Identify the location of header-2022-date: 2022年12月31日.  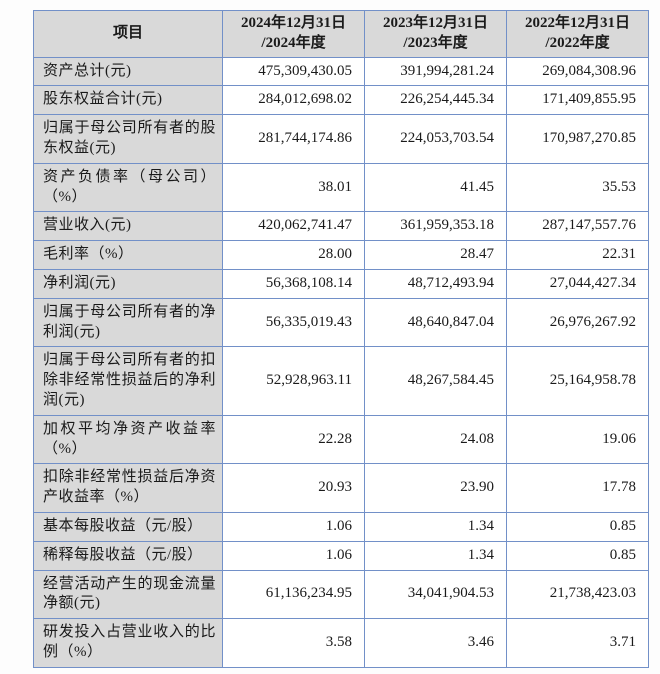
(577, 23).